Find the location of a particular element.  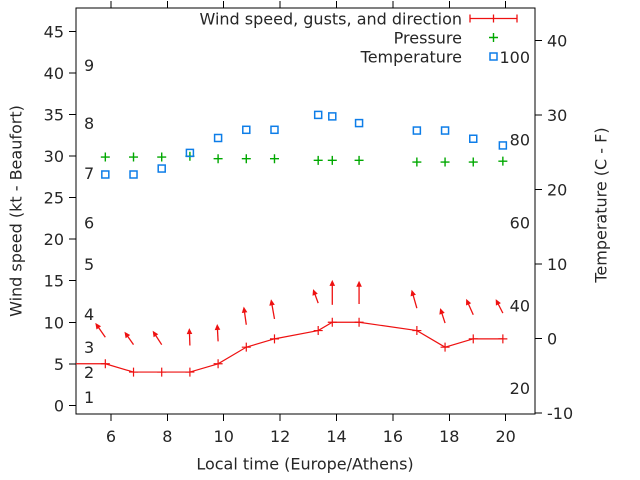

wind-tick-label: 20 is located at coordinates (54, 239).